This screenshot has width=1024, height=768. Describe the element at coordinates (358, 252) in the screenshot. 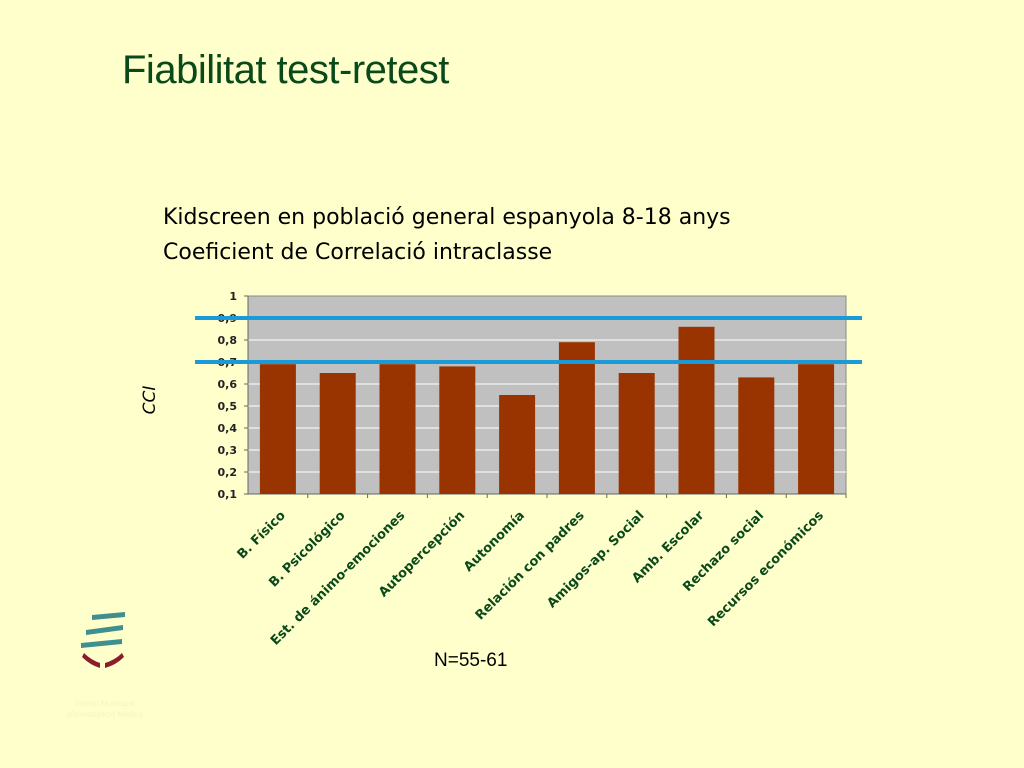

I see `chart-subtitle-line2: Coeficient de Correlació intraclasse` at that location.